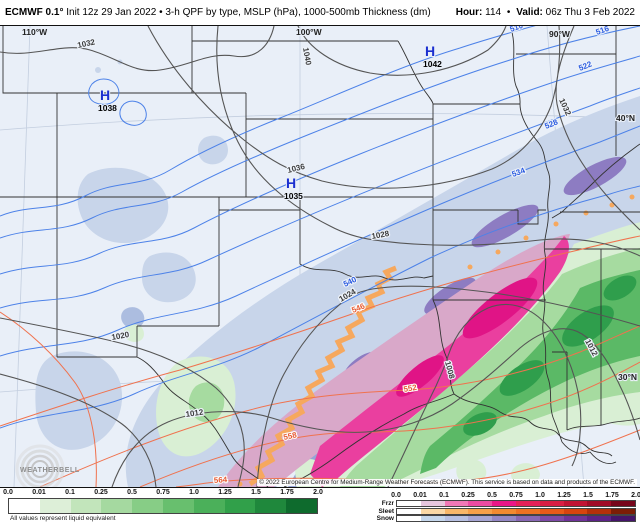  Describe the element at coordinates (50, 470) in the screenshot. I see `watermark-text: WEATHERBELL` at that location.